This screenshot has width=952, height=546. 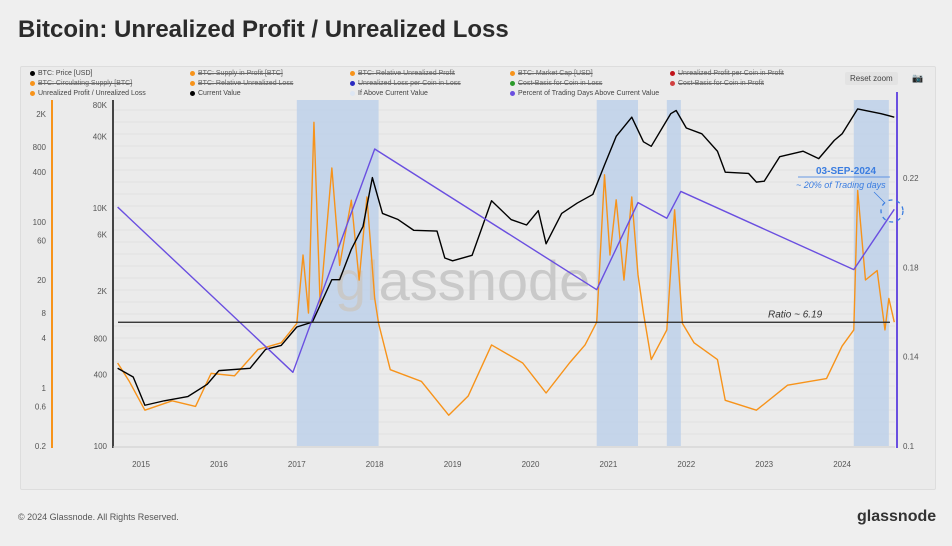 What do you see at coordinates (92, 93) in the screenshot?
I see `legend-label: Unrealized Profit / Unrealized Loss` at bounding box center [92, 93].